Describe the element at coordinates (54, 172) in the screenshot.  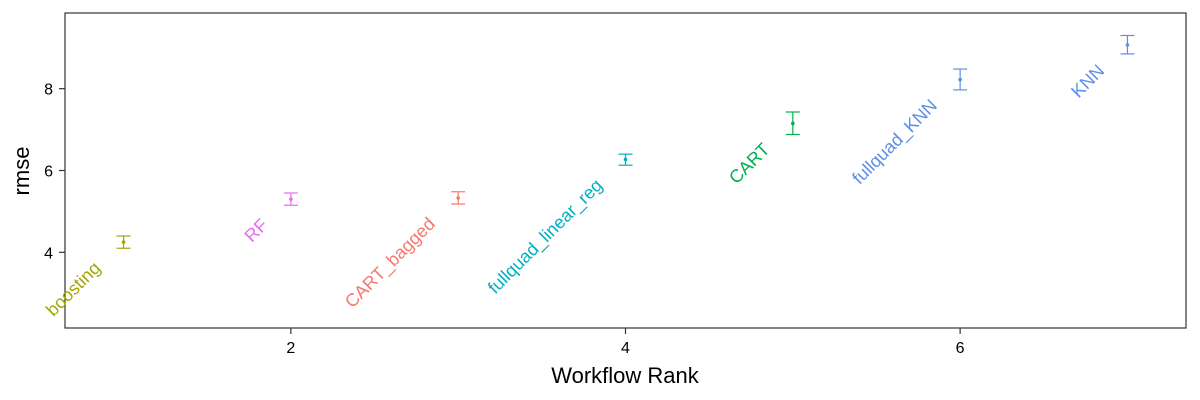
I see `y-axis-ticks: 4 6 8` at that location.